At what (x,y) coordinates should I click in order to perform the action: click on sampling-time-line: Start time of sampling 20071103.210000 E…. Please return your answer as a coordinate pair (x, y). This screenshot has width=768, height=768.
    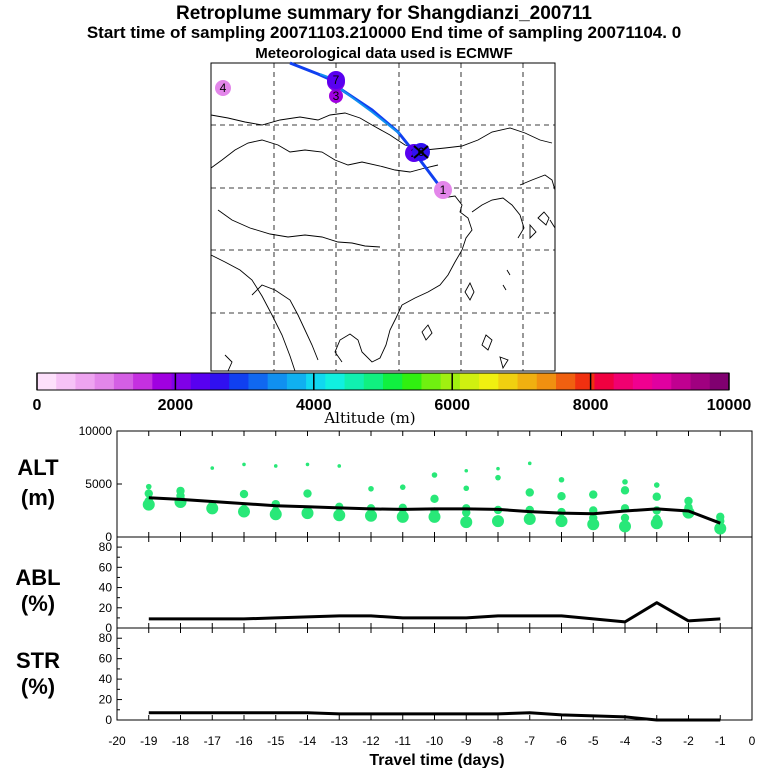
    Looking at the image, I should click on (384, 32).